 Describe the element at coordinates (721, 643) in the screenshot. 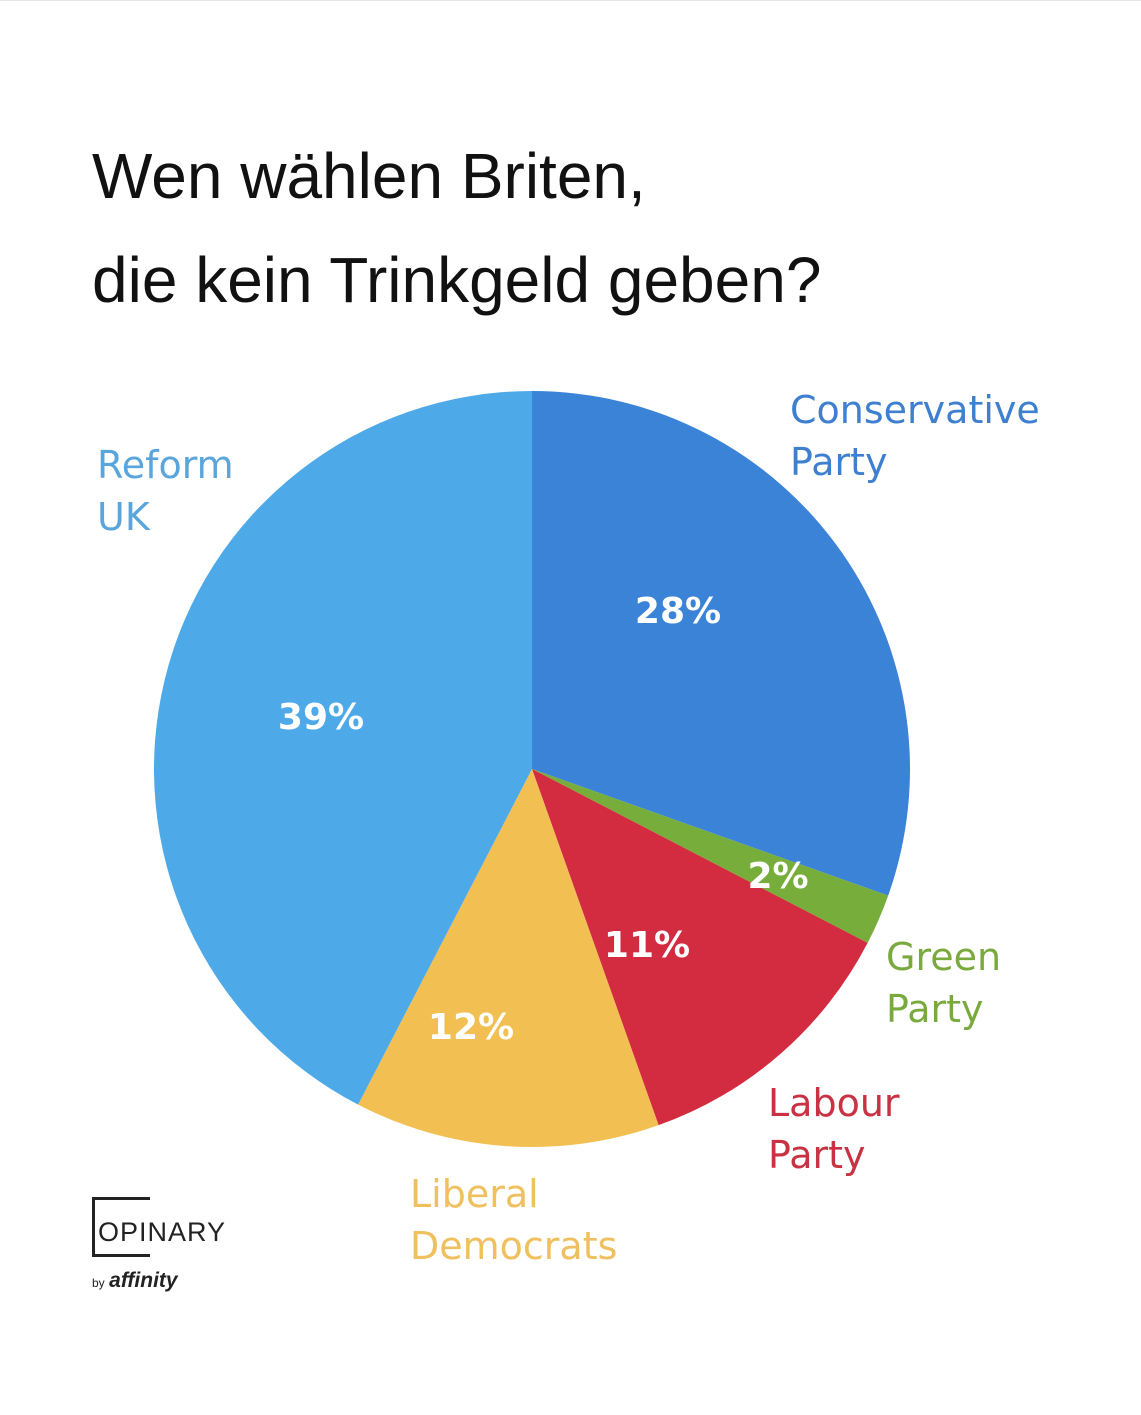

I see `pie-slice-conservative-party` at that location.